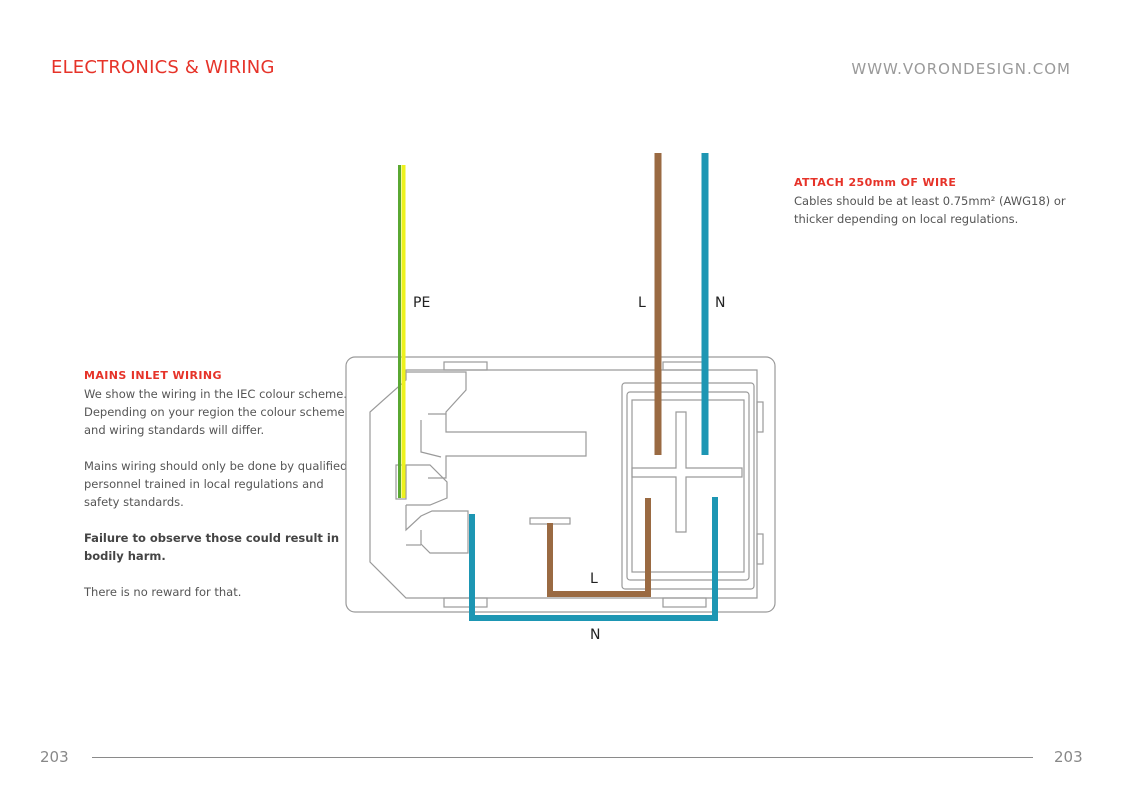 This screenshot has width=1123, height=794. Describe the element at coordinates (212, 538) in the screenshot. I see `mains-warning-line1: Failure to observe those could result in` at that location.